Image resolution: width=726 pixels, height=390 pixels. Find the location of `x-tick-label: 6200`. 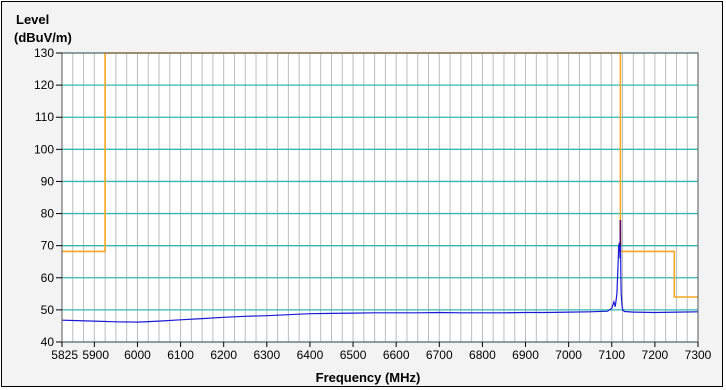

x-tick-label: 6200 is located at coordinates (223, 355).